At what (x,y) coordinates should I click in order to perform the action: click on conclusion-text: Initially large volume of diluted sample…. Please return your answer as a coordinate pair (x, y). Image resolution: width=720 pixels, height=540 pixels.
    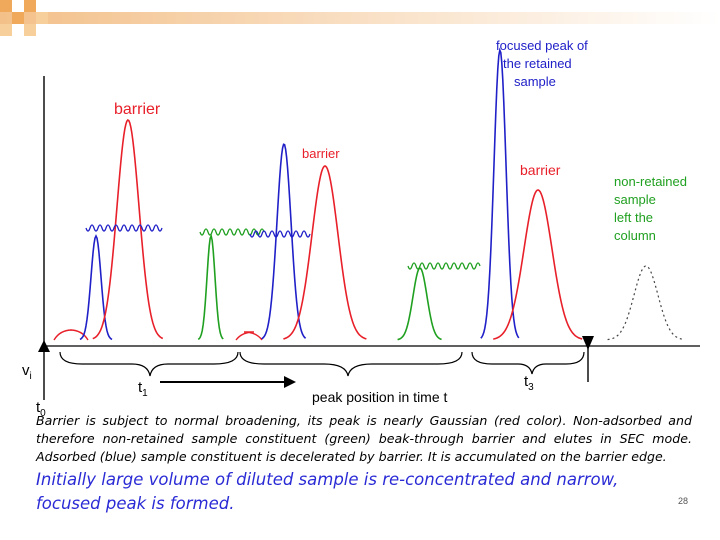
    Looking at the image, I should click on (327, 491).